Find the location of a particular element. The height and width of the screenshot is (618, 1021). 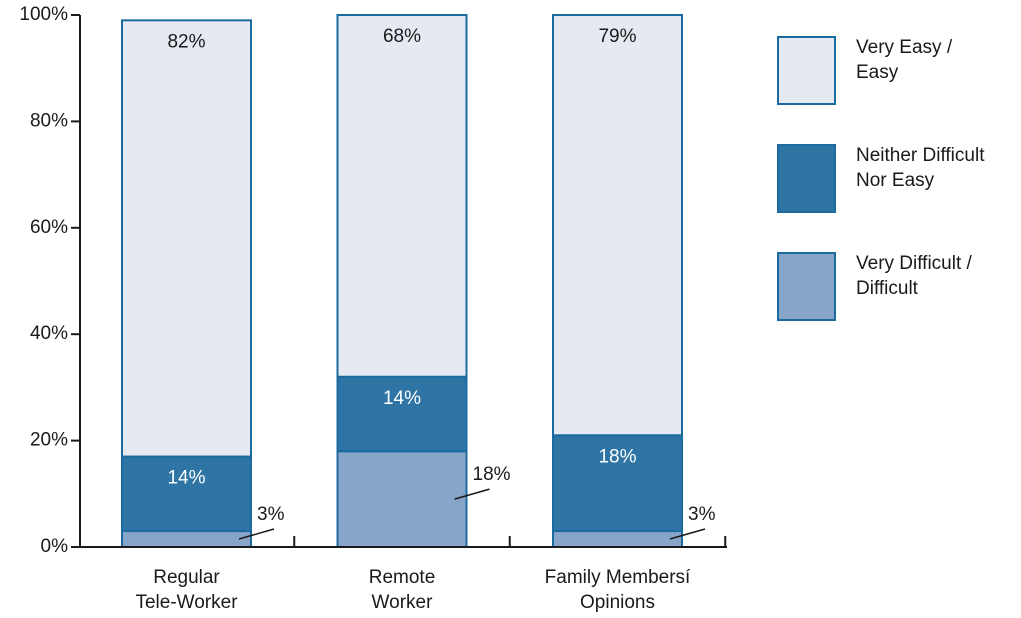

value-label: 82% is located at coordinates (186, 41).